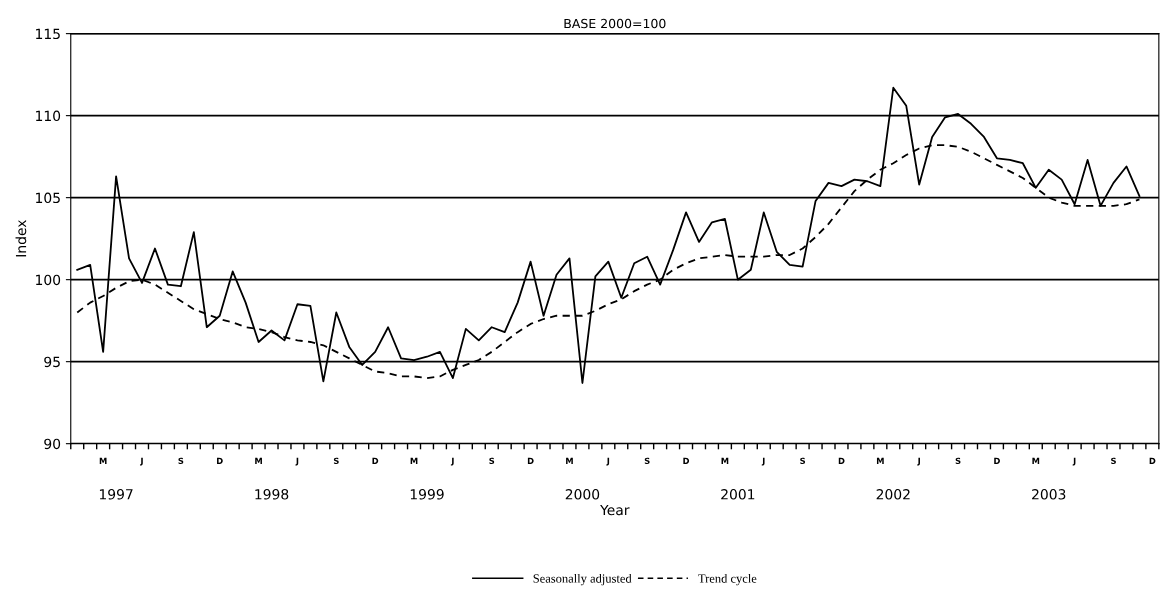  What do you see at coordinates (48, 116) in the screenshot?
I see `y-tick-label: 110` at bounding box center [48, 116].